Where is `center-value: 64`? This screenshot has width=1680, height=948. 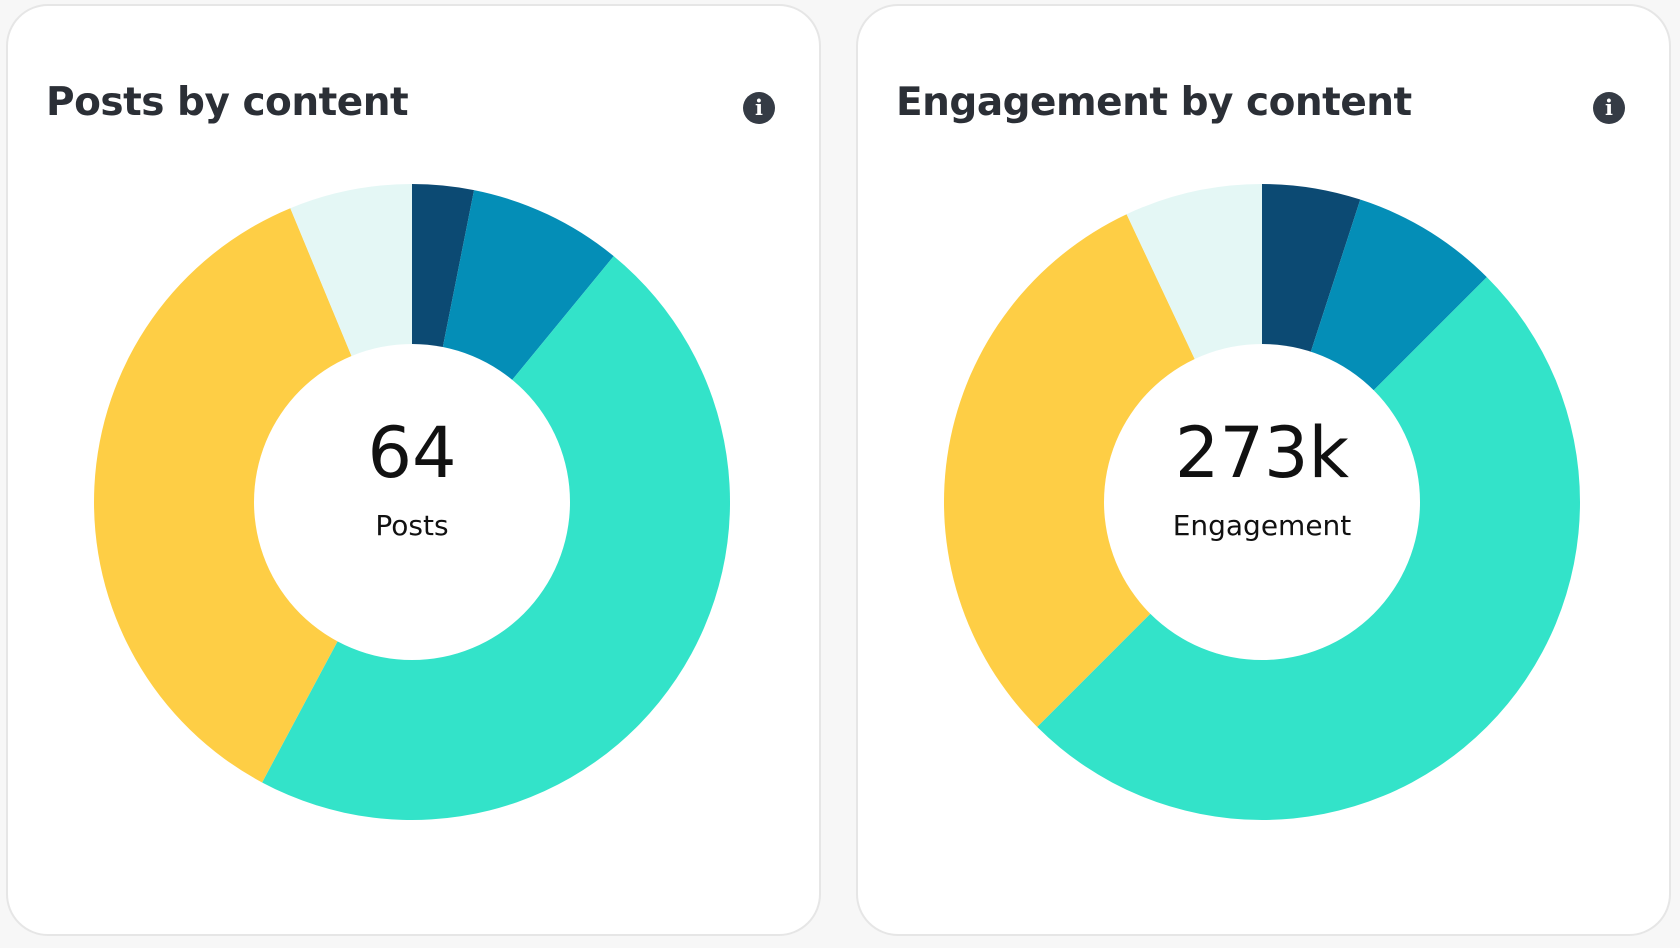 center-value: 64 is located at coordinates (411, 453).